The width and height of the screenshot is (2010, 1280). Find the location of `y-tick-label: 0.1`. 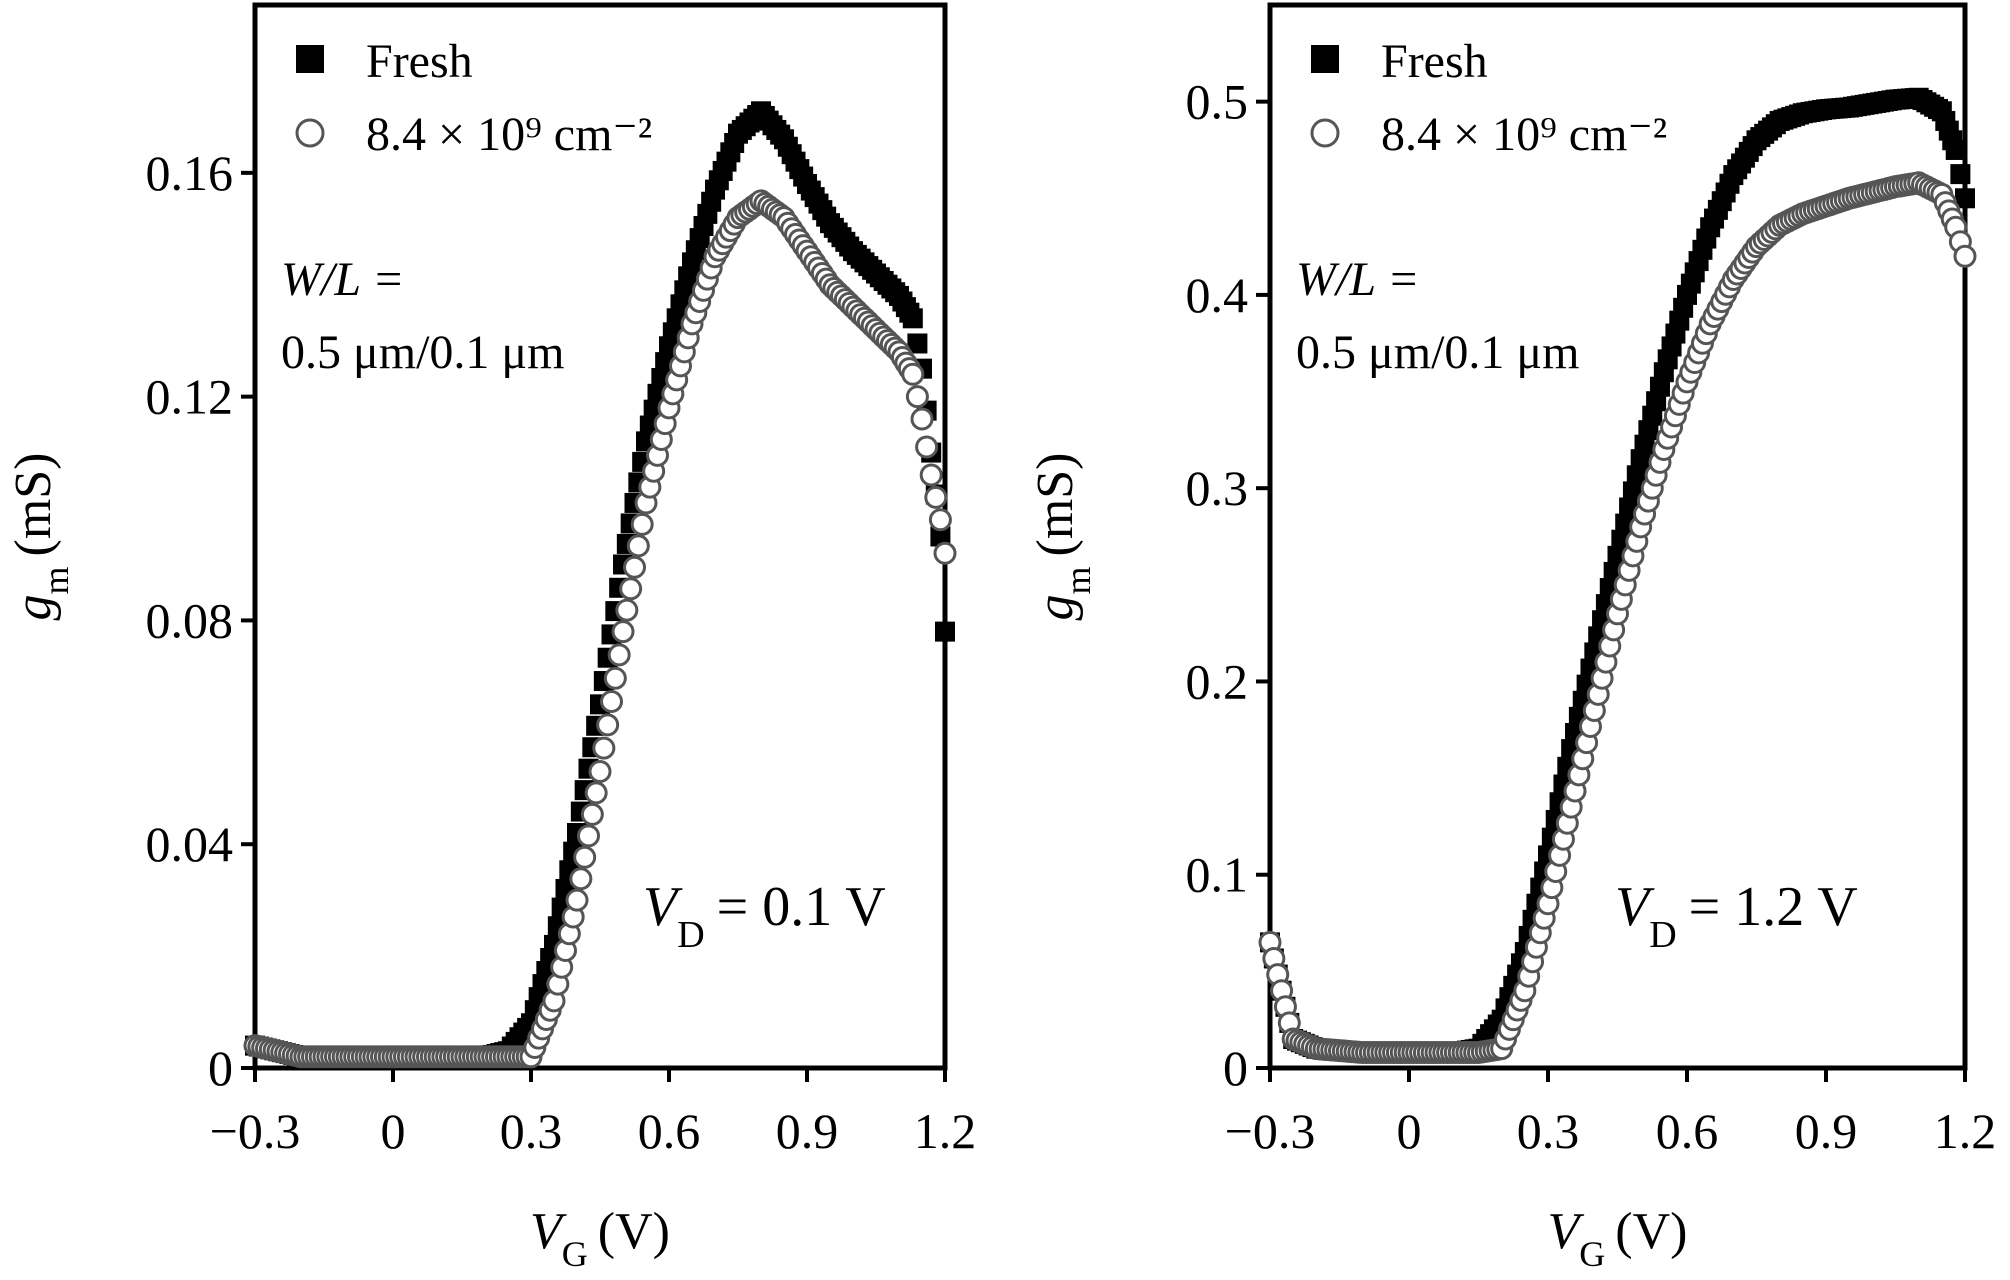

y-tick-label: 0.1 is located at coordinates (1217, 875).